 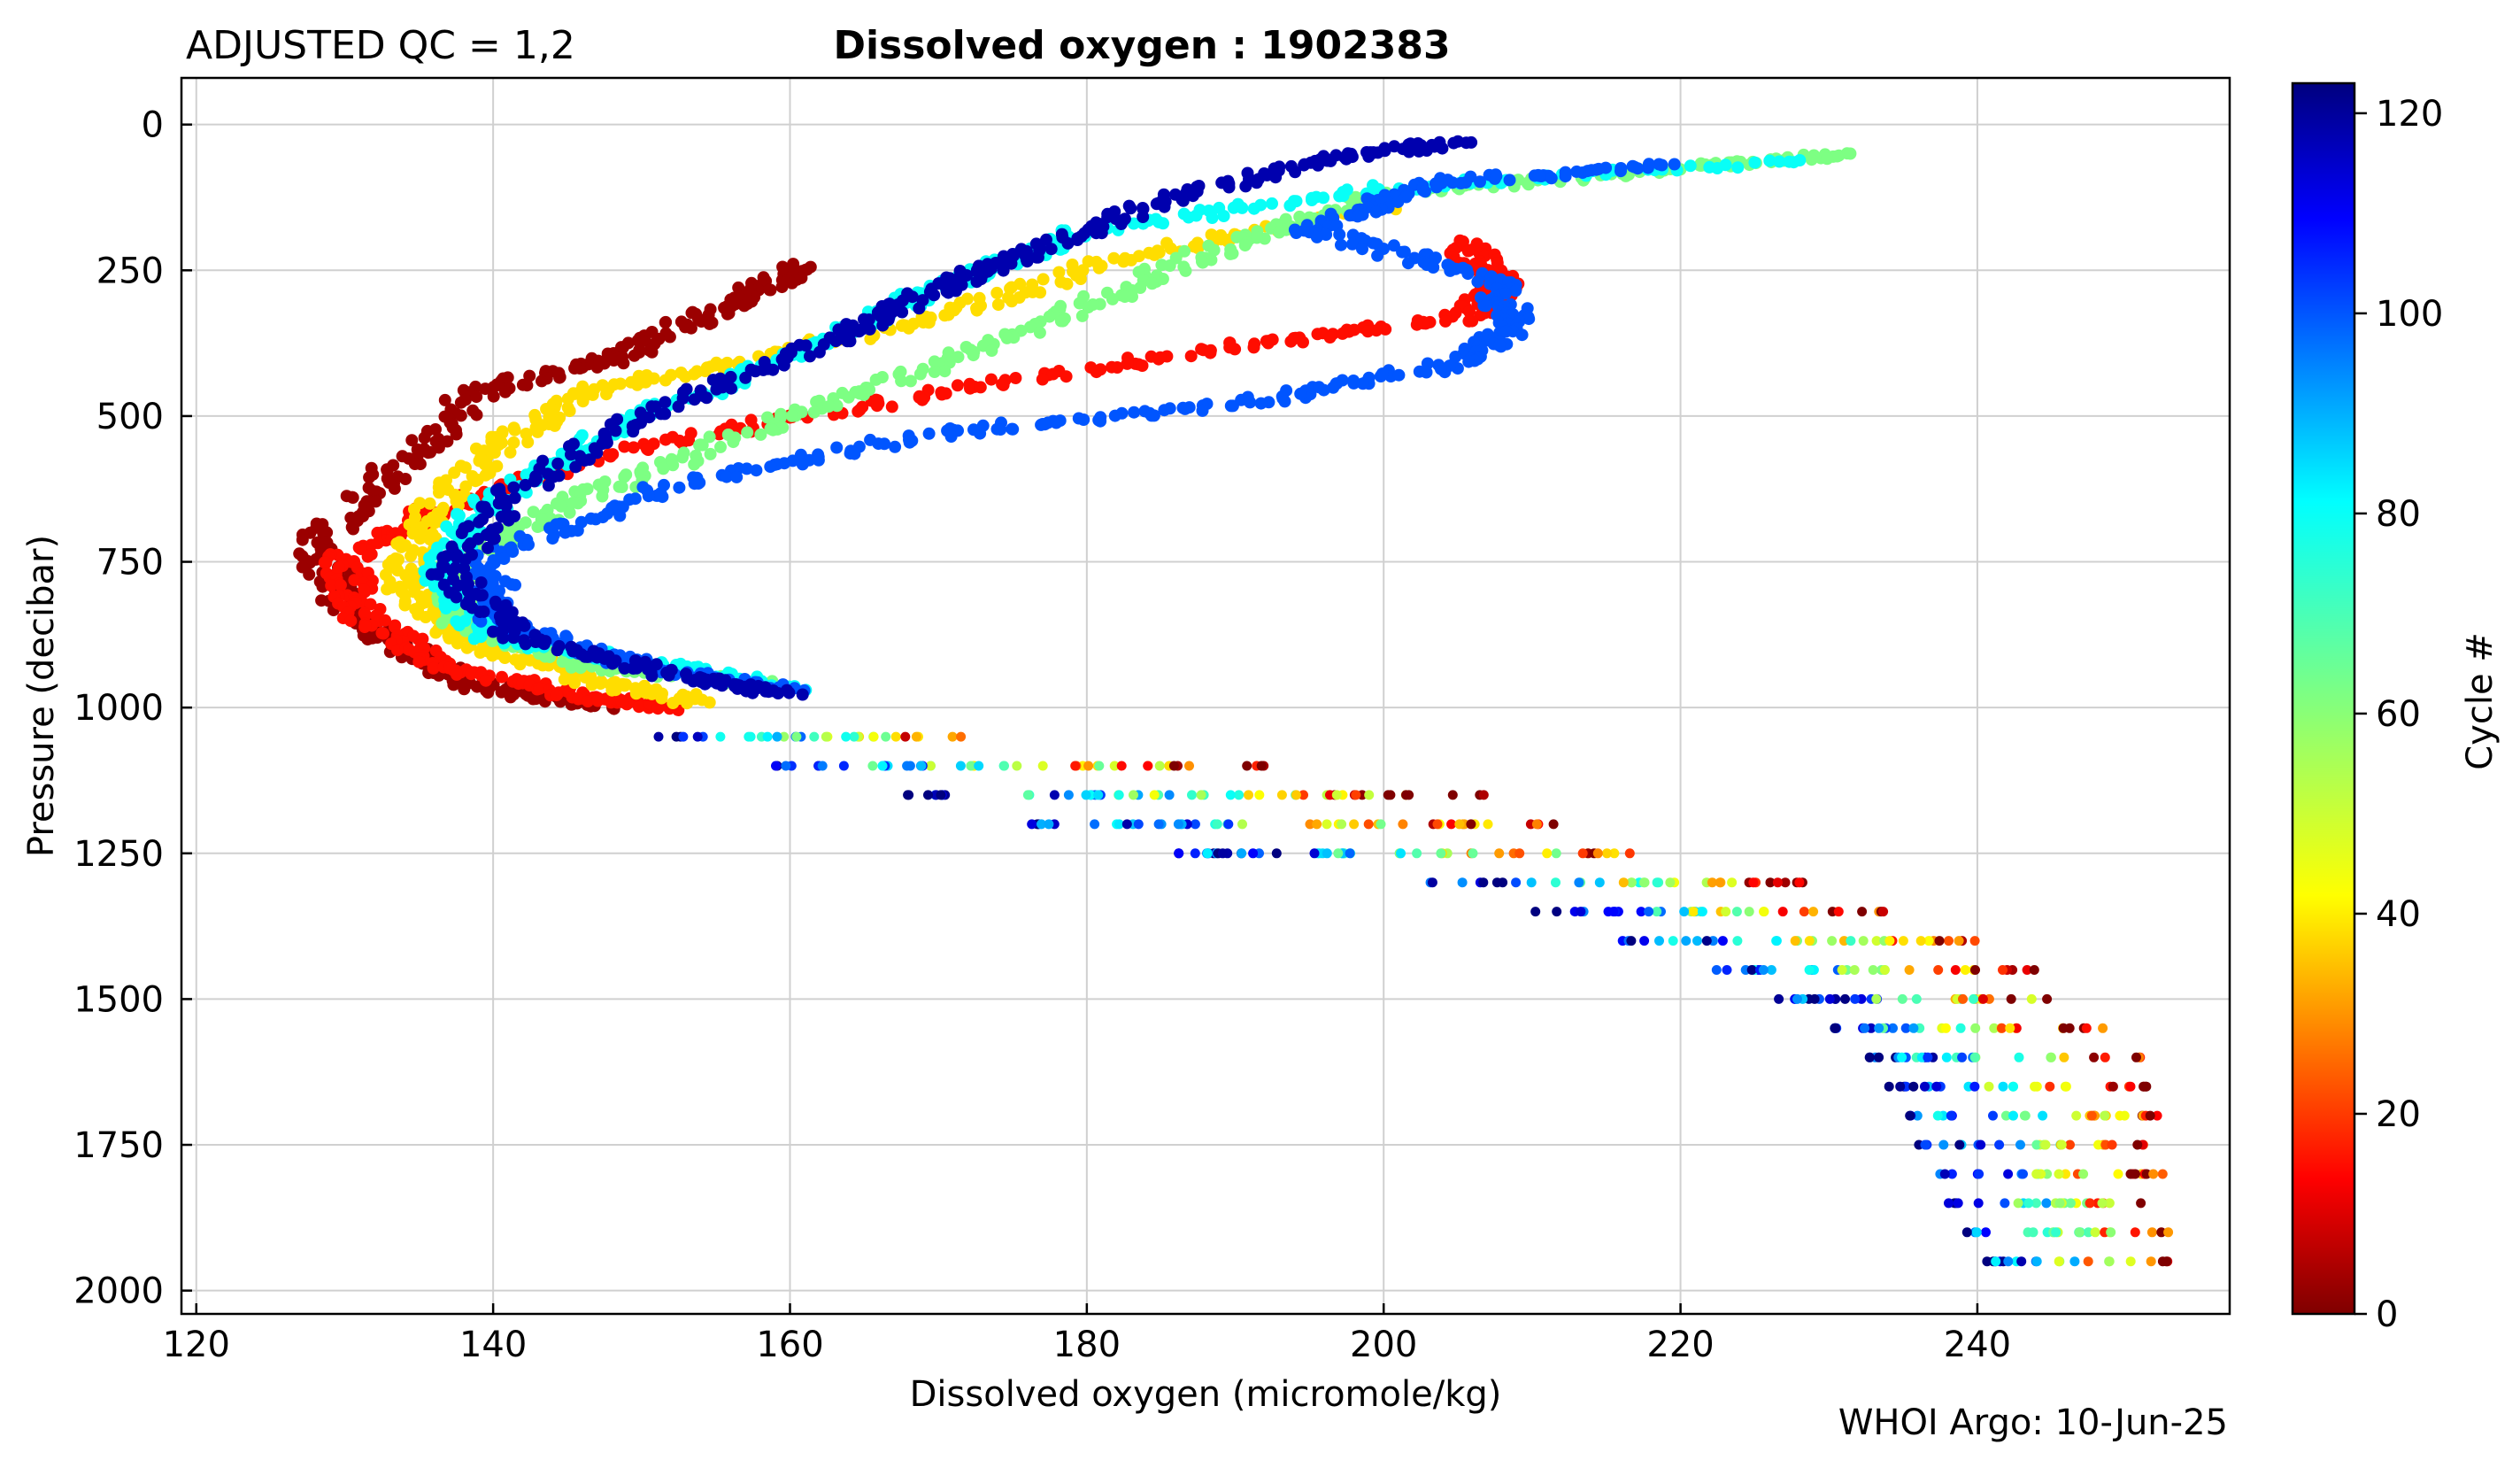 I want to click on x-tick-label: 140, so click(x=493, y=1345).